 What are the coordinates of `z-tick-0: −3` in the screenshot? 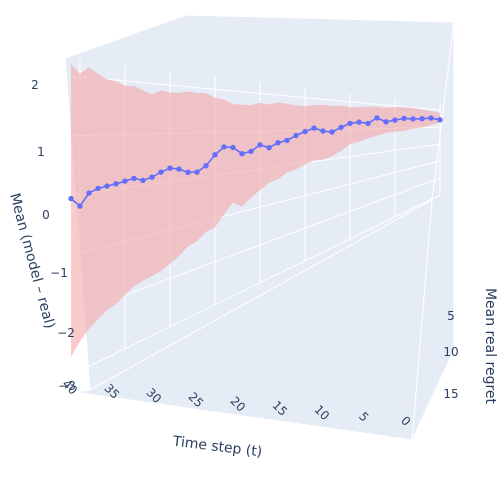 It's located at (67, 386).